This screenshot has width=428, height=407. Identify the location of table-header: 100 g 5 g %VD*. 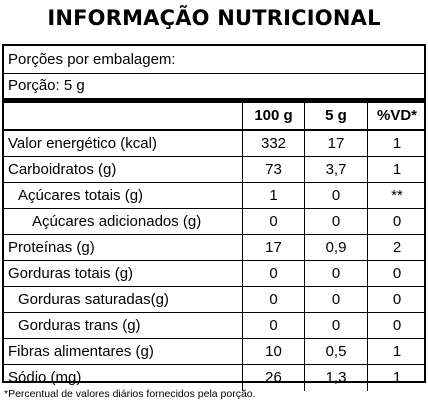
(214, 116).